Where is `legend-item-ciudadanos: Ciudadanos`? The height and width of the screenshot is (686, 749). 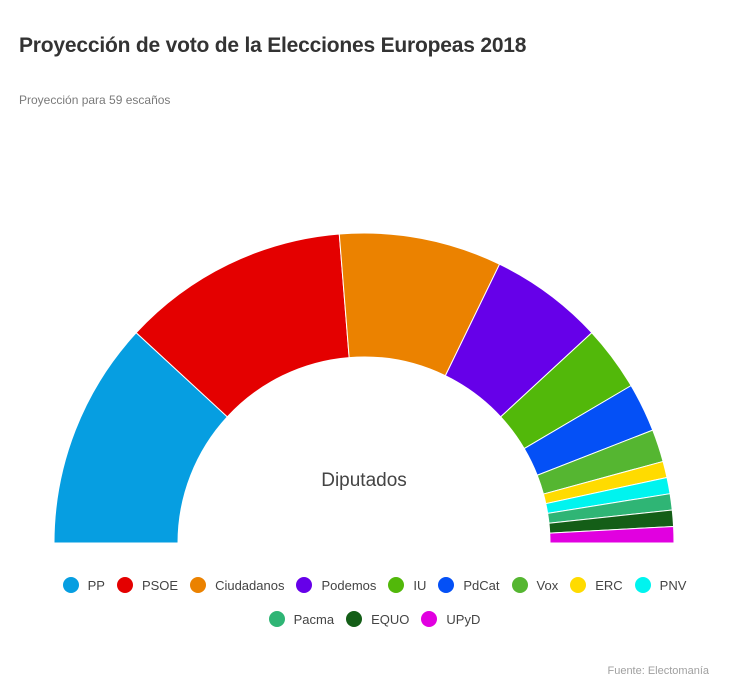 legend-item-ciudadanos: Ciudadanos is located at coordinates (237, 585).